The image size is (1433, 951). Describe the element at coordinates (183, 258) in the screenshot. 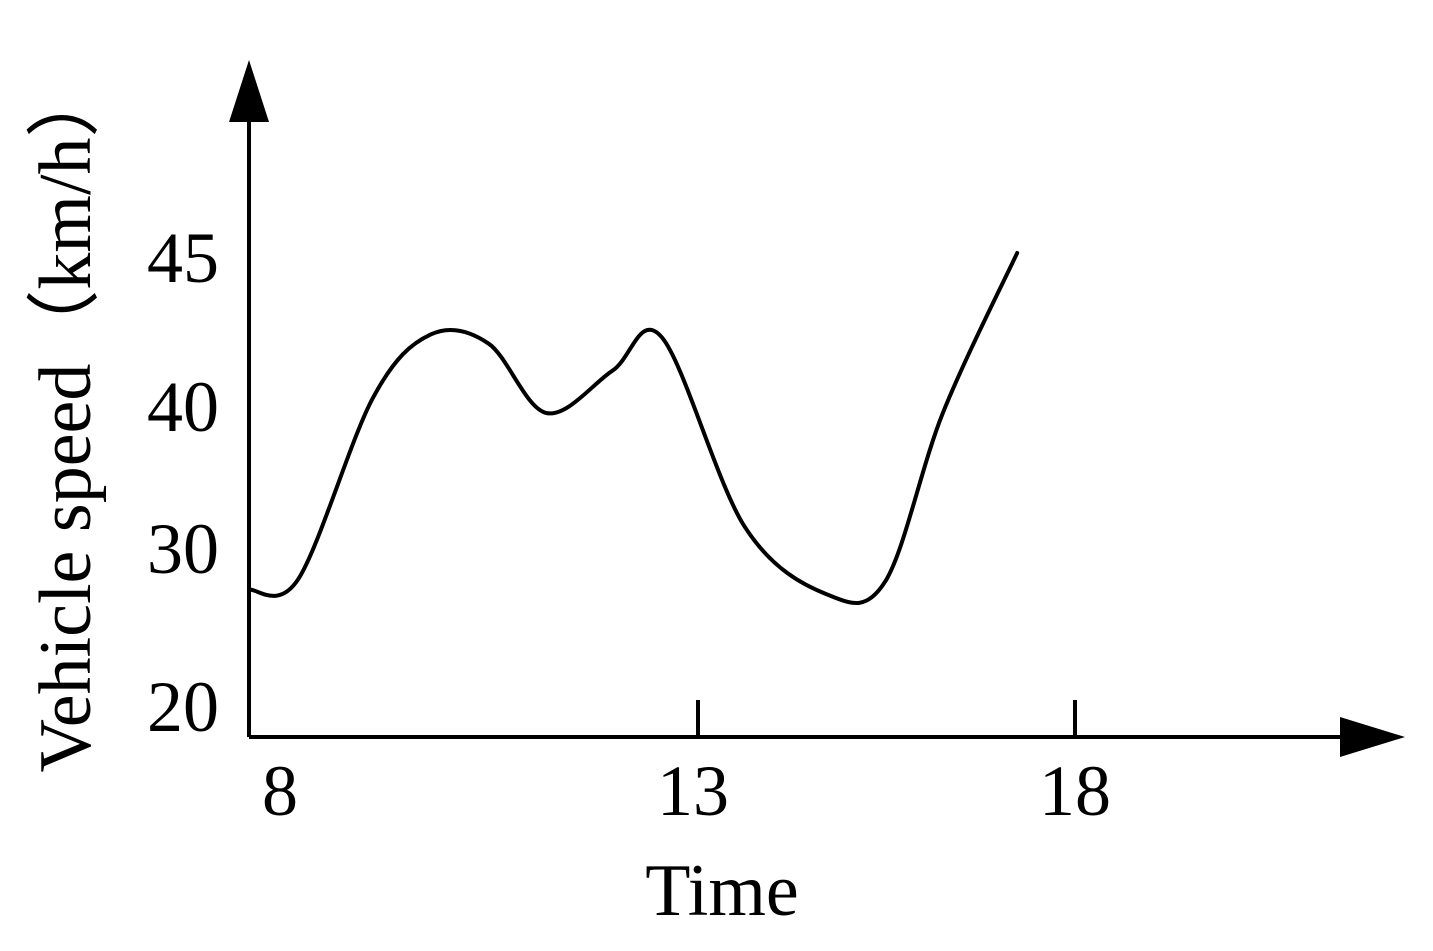

I see `y-tick-label: 45` at that location.